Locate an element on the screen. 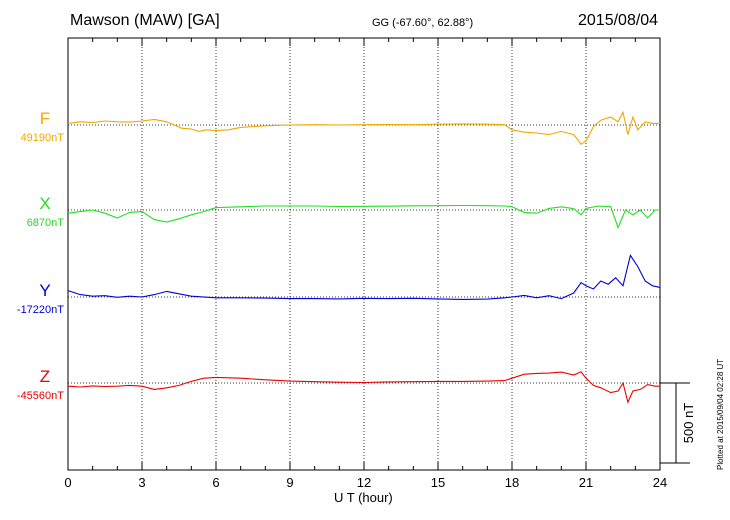 The width and height of the screenshot is (730, 520). series-name-z: Z is located at coordinates (45, 376).